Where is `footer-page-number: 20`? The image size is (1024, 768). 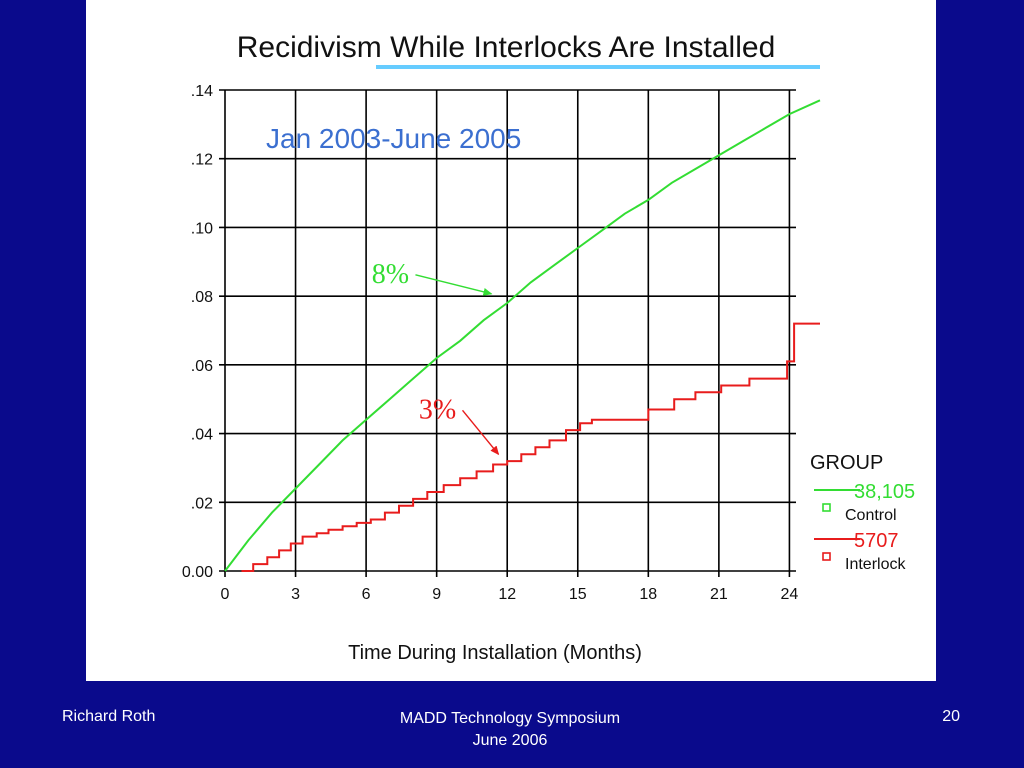 footer-page-number: 20 is located at coordinates (951, 716).